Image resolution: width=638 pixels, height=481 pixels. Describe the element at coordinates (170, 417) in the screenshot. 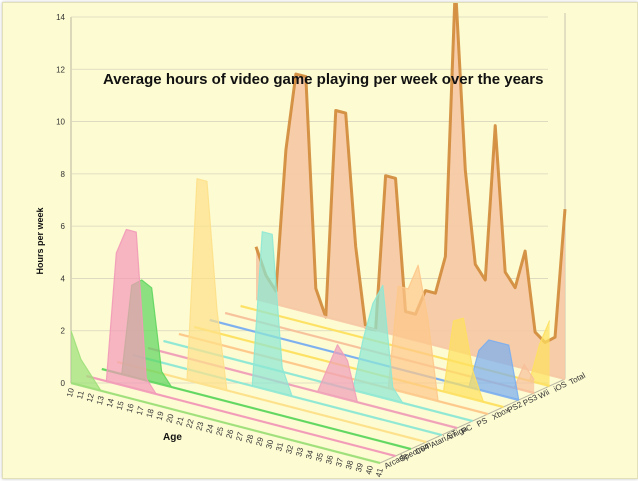

I see `x-tick-label: 20` at that location.